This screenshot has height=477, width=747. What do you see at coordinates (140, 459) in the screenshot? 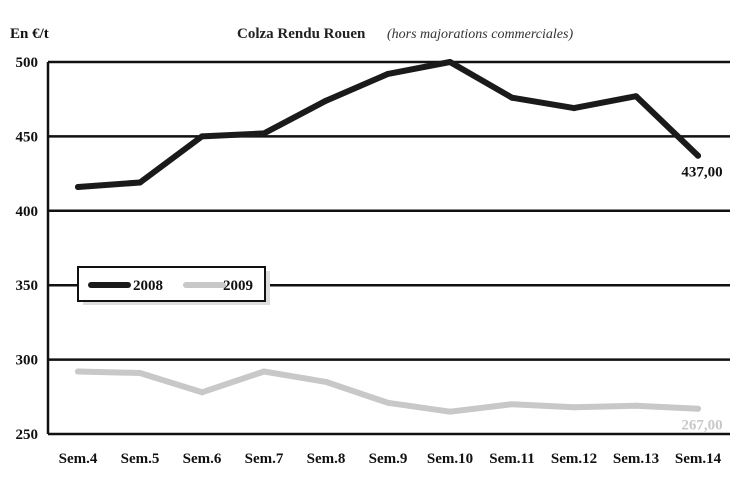
I see `x-tick-label-2: Sem.5` at bounding box center [140, 459].